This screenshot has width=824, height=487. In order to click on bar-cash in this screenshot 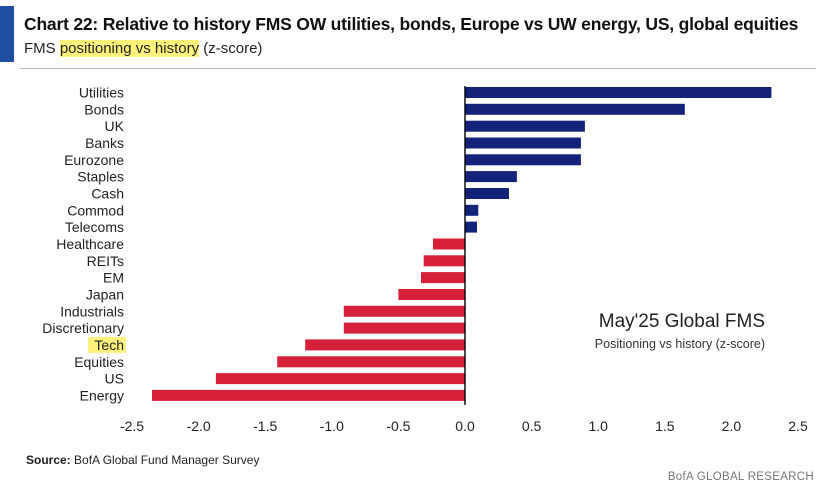, I will do `click(487, 193)`.